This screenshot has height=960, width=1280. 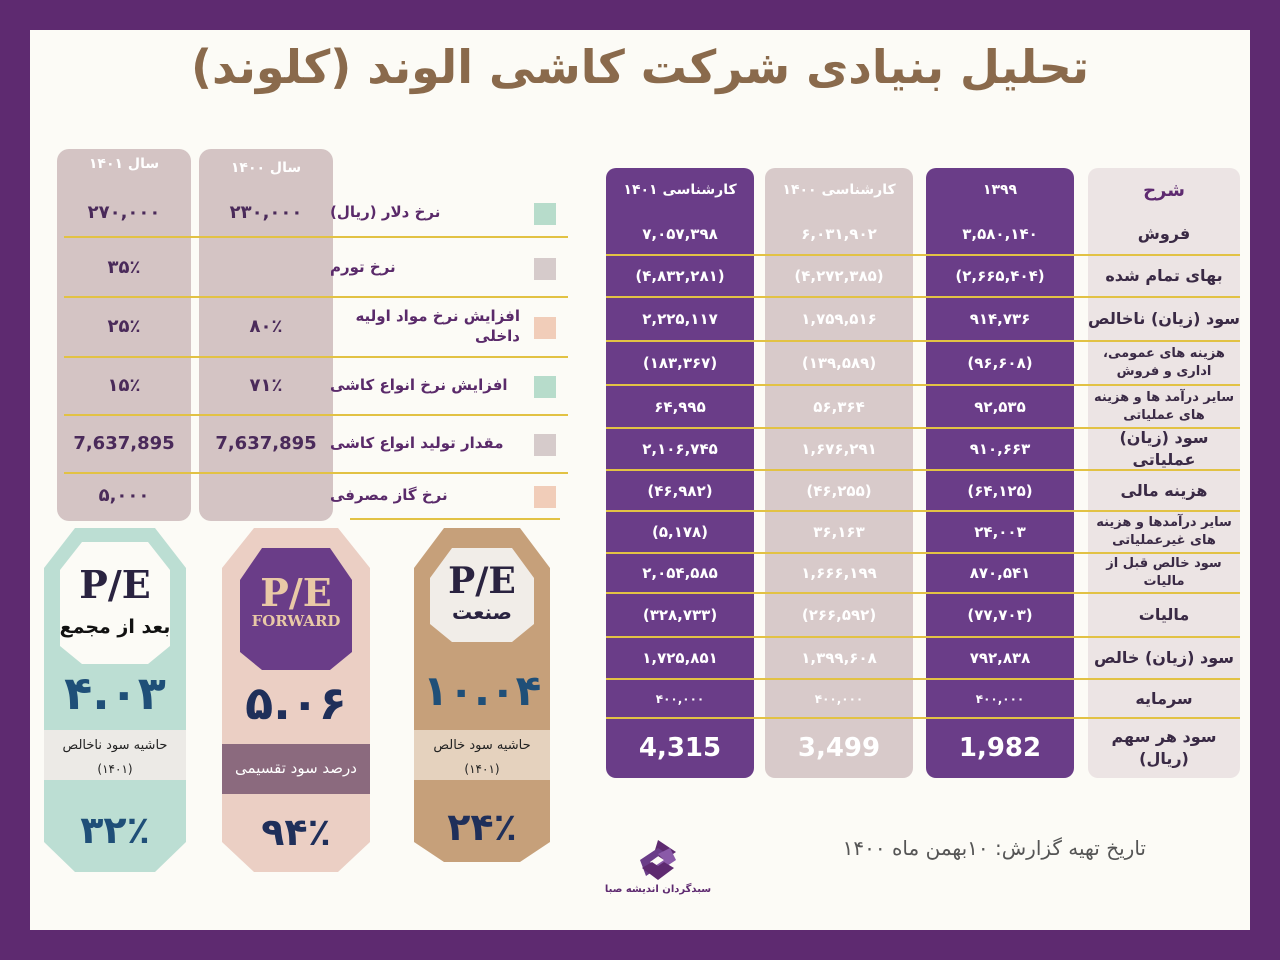 What do you see at coordinates (680, 658) in the screenshot?
I see `cell-1401: ۱,۷۲۵,۸۵۱` at bounding box center [680, 658].